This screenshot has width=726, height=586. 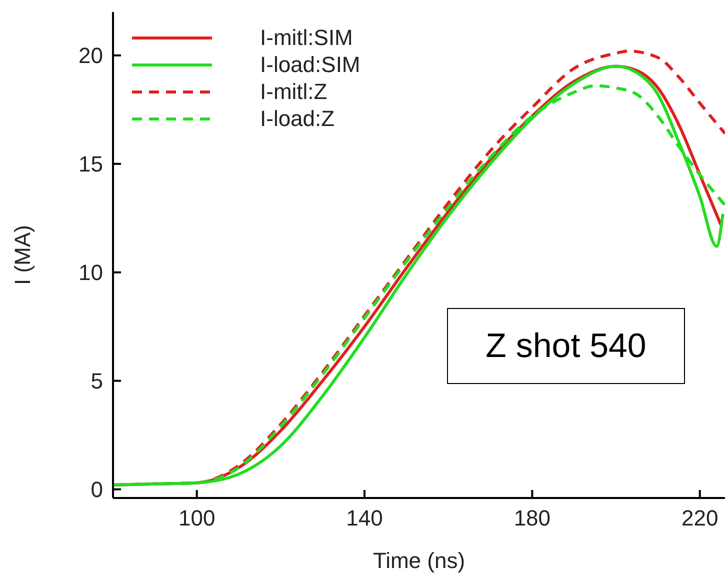 What do you see at coordinates (532, 518) in the screenshot?
I see `x-tick-label: 180` at bounding box center [532, 518].